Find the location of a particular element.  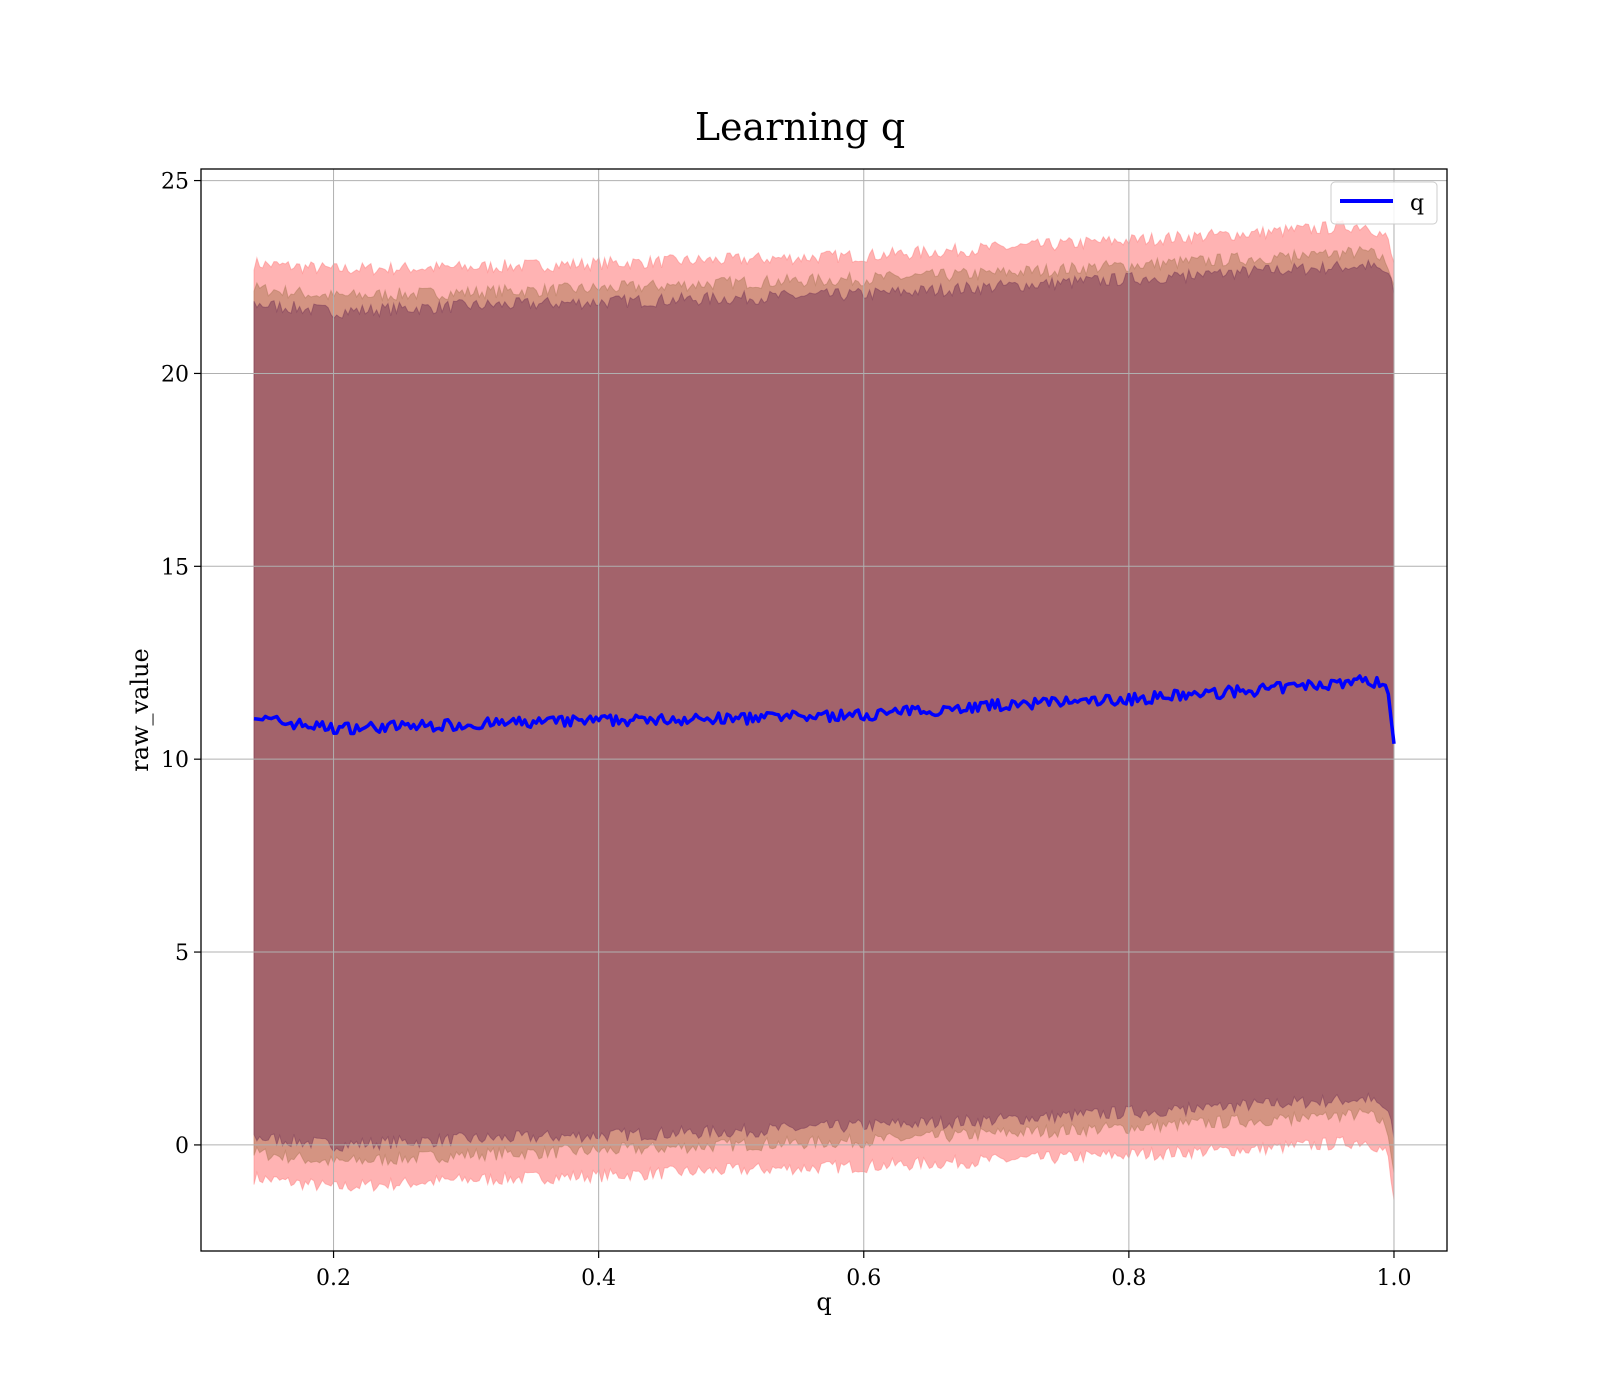

legend-label: q is located at coordinates (1417, 203).